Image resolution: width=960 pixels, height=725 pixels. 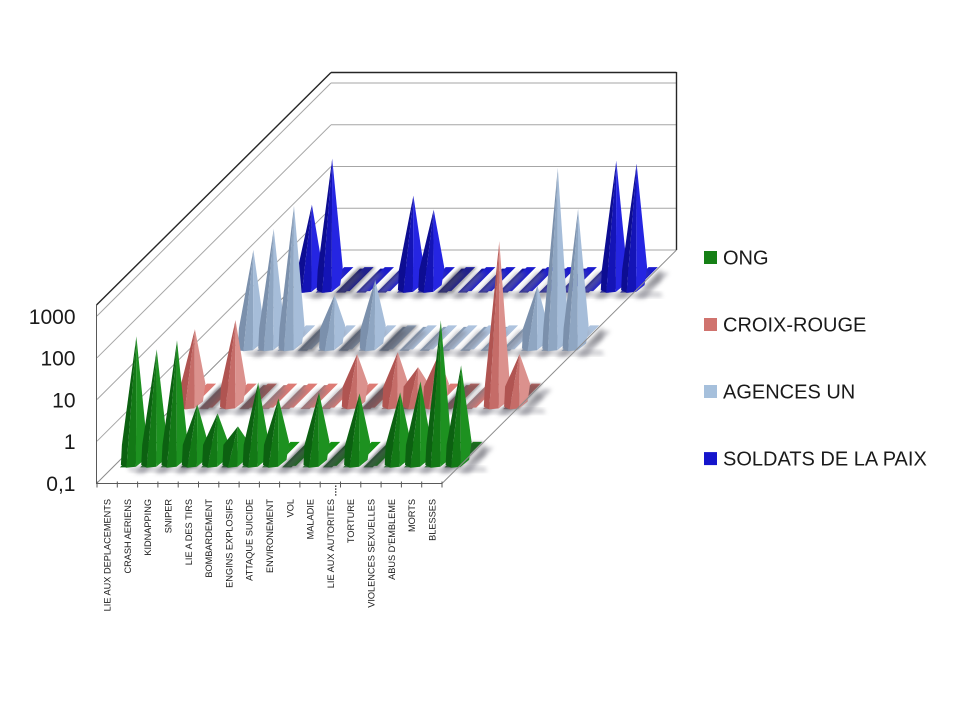 I want to click on svg-text: ATTAQUE SUICIDE, so click(x=250, y=540).